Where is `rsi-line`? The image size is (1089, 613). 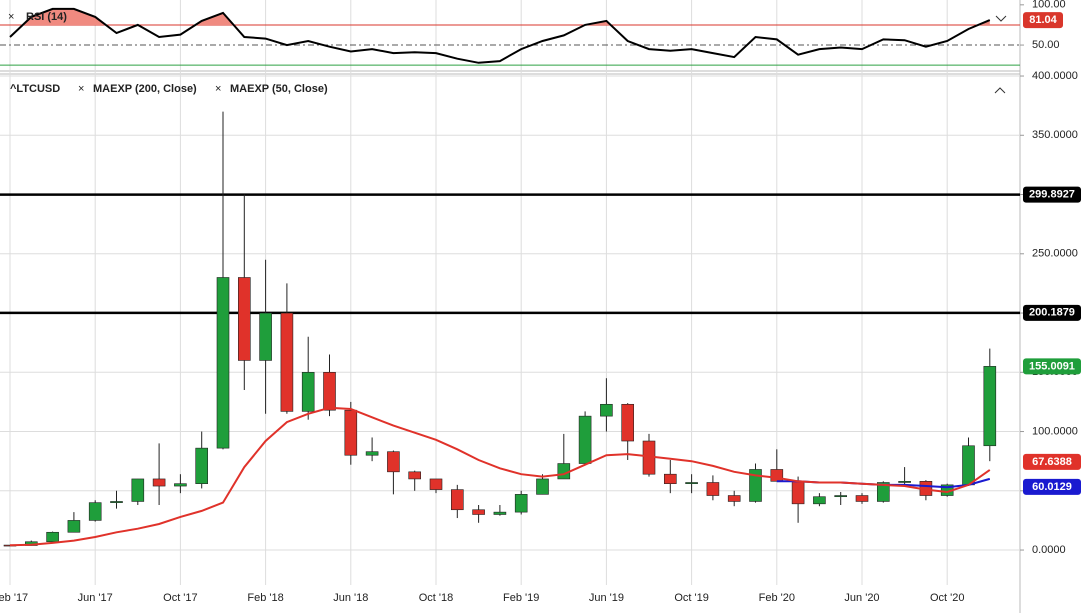
rsi-line is located at coordinates (500, 35).